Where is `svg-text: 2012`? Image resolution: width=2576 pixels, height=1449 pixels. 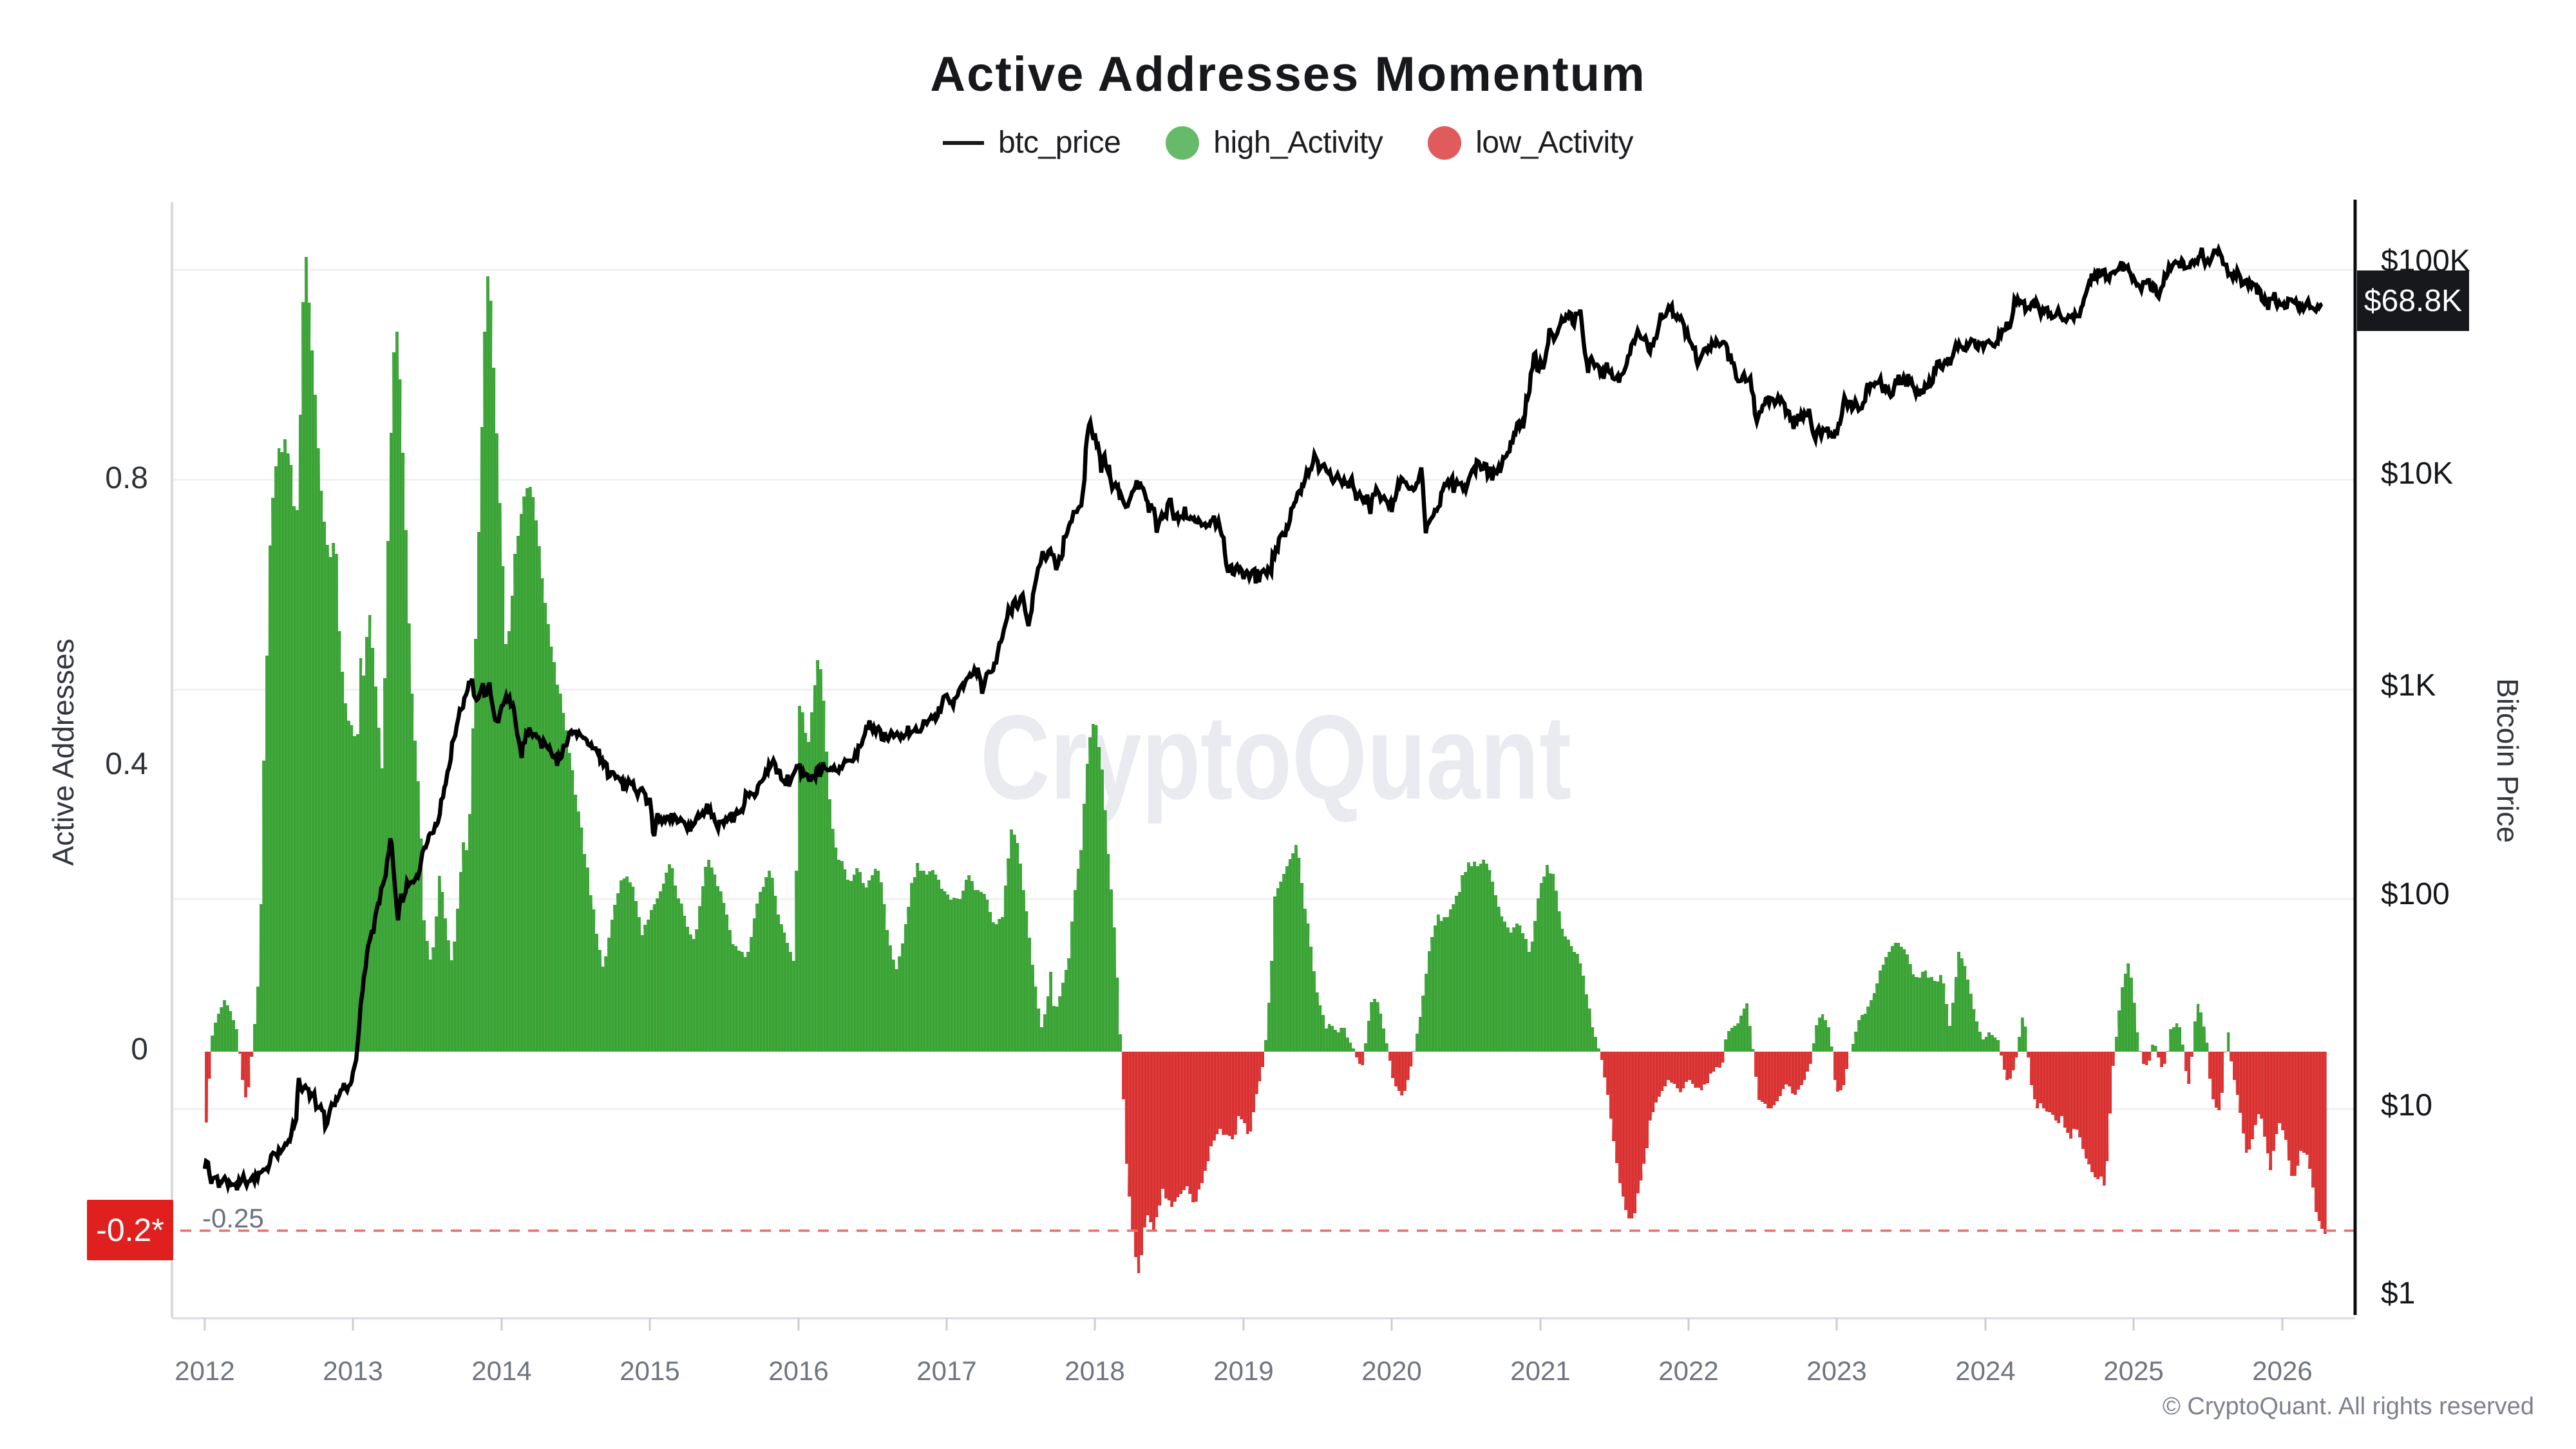
svg-text: 2012 is located at coordinates (205, 1371).